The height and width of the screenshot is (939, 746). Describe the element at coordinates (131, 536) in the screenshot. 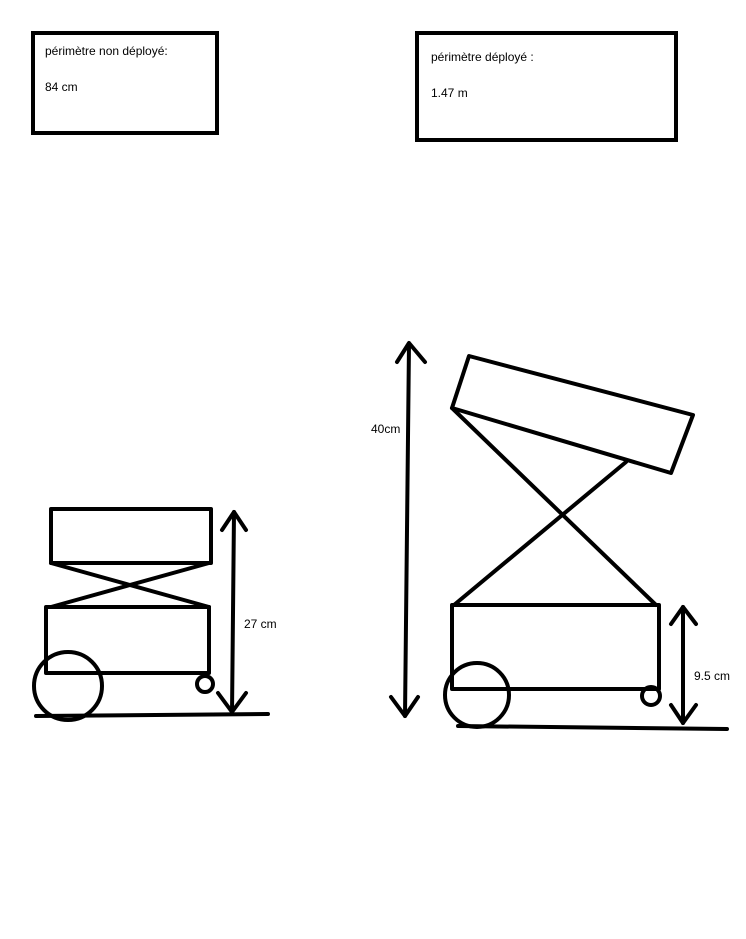

I see `folded-top-platform` at that location.